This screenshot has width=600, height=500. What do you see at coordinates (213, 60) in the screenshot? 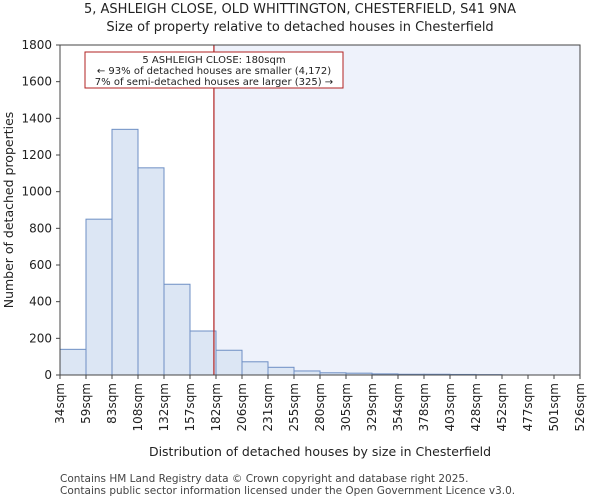
I see `annotation-line-1: 5 ASHLEIGH CLOSE: 180sqm` at bounding box center [213, 60].